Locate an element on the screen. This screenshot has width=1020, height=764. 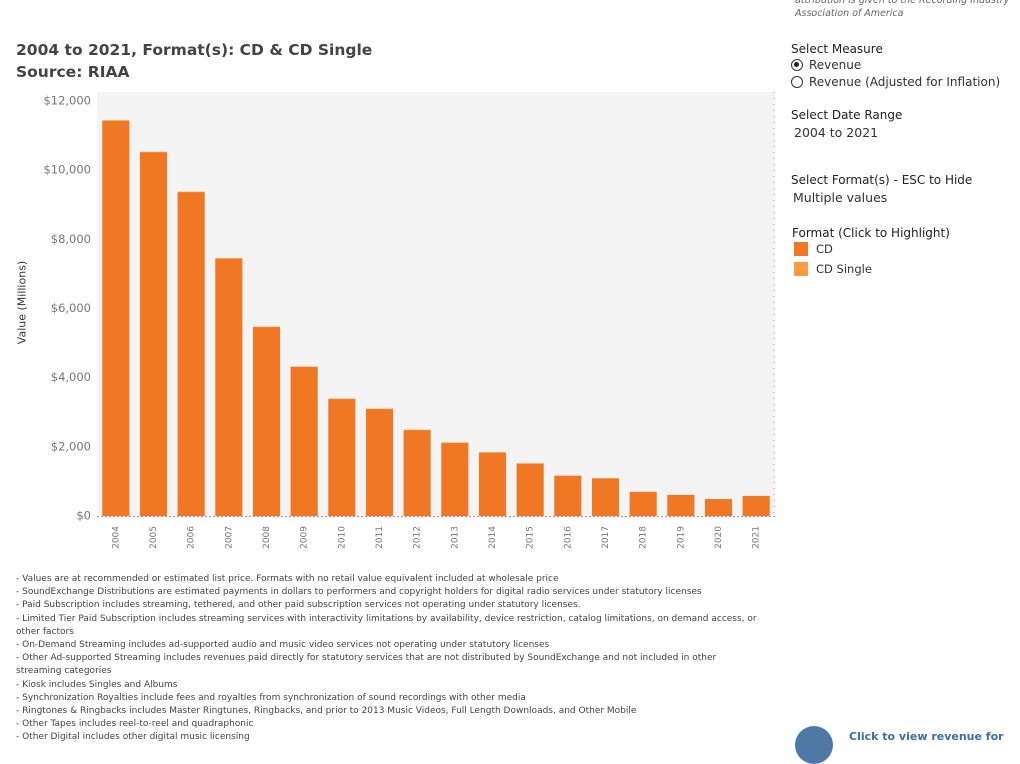
format-filter-value: Multiple values is located at coordinates (840, 197).